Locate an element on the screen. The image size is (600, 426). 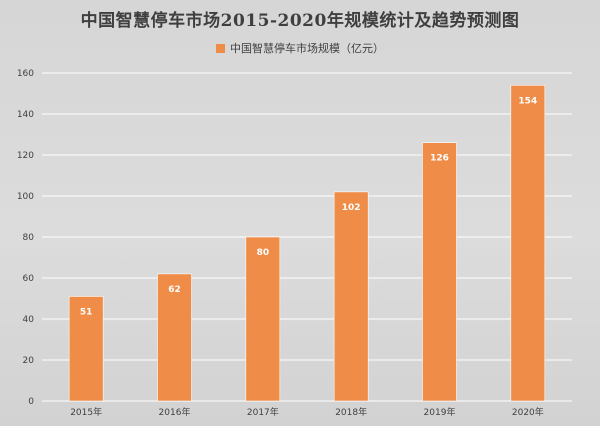
y-tick-label: 0 is located at coordinates (31, 402).